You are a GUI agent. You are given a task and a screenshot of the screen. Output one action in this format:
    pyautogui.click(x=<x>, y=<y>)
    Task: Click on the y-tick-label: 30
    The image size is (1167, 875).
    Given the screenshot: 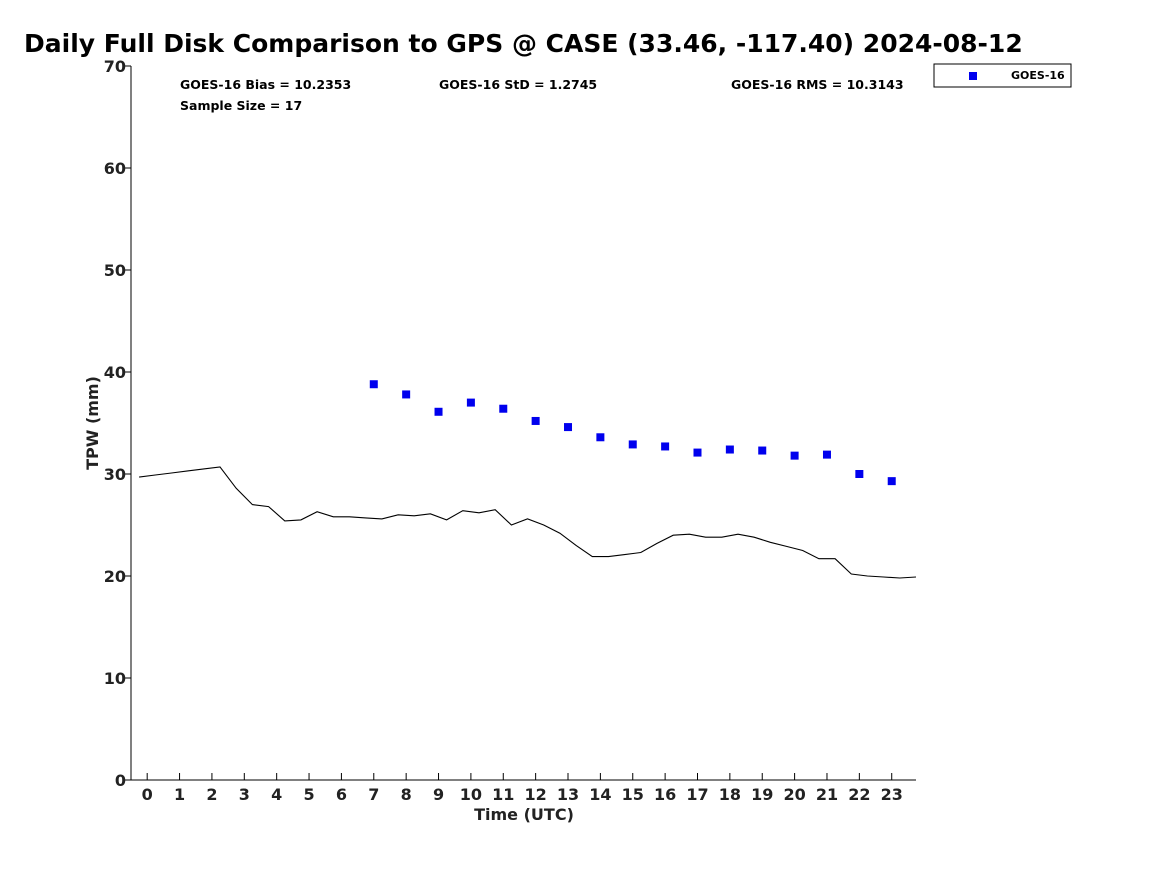 What is the action you would take?
    pyautogui.click(x=115, y=474)
    